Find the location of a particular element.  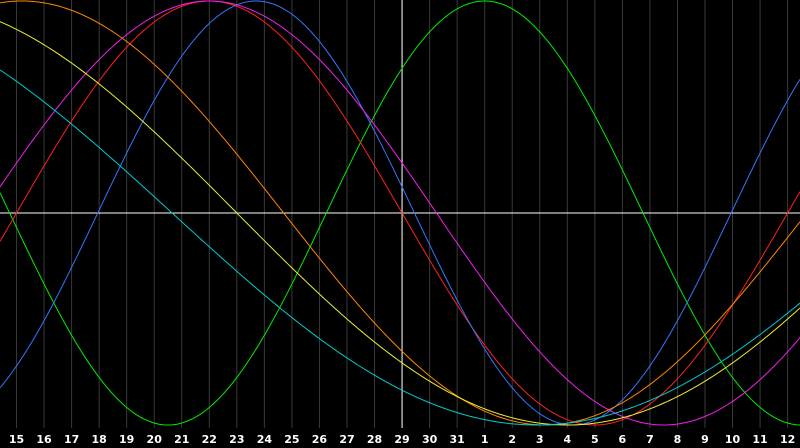

x-tick-label: 6 is located at coordinates (623, 439).